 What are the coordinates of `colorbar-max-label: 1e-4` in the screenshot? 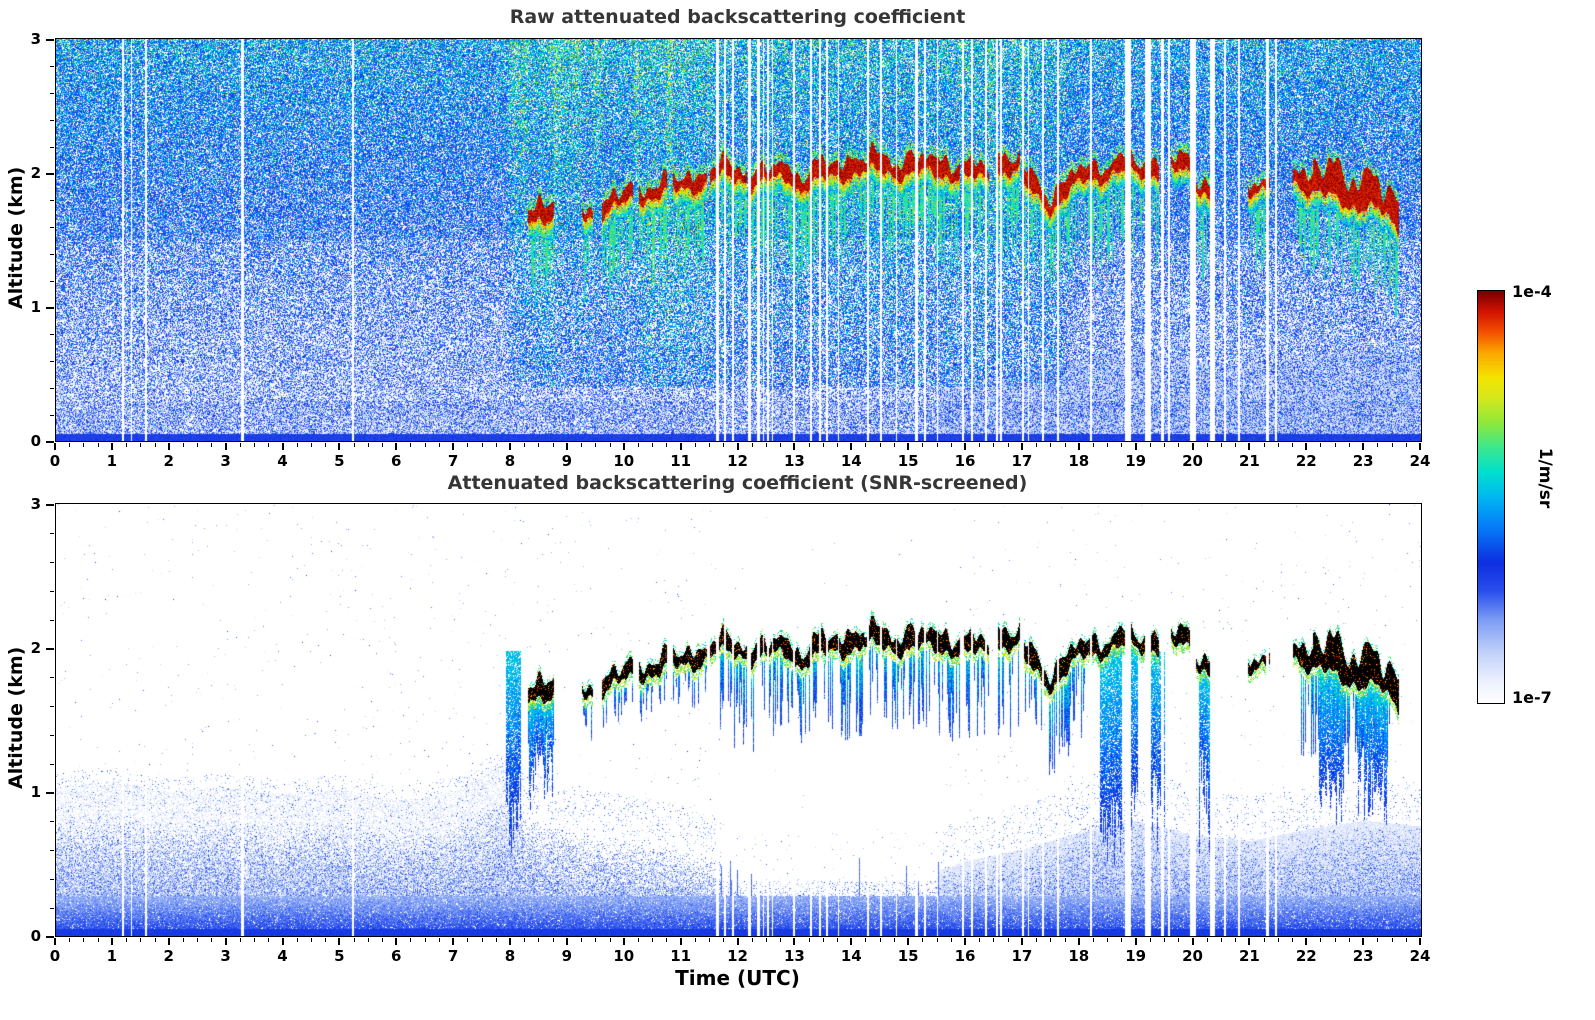 It's located at (1532, 291).